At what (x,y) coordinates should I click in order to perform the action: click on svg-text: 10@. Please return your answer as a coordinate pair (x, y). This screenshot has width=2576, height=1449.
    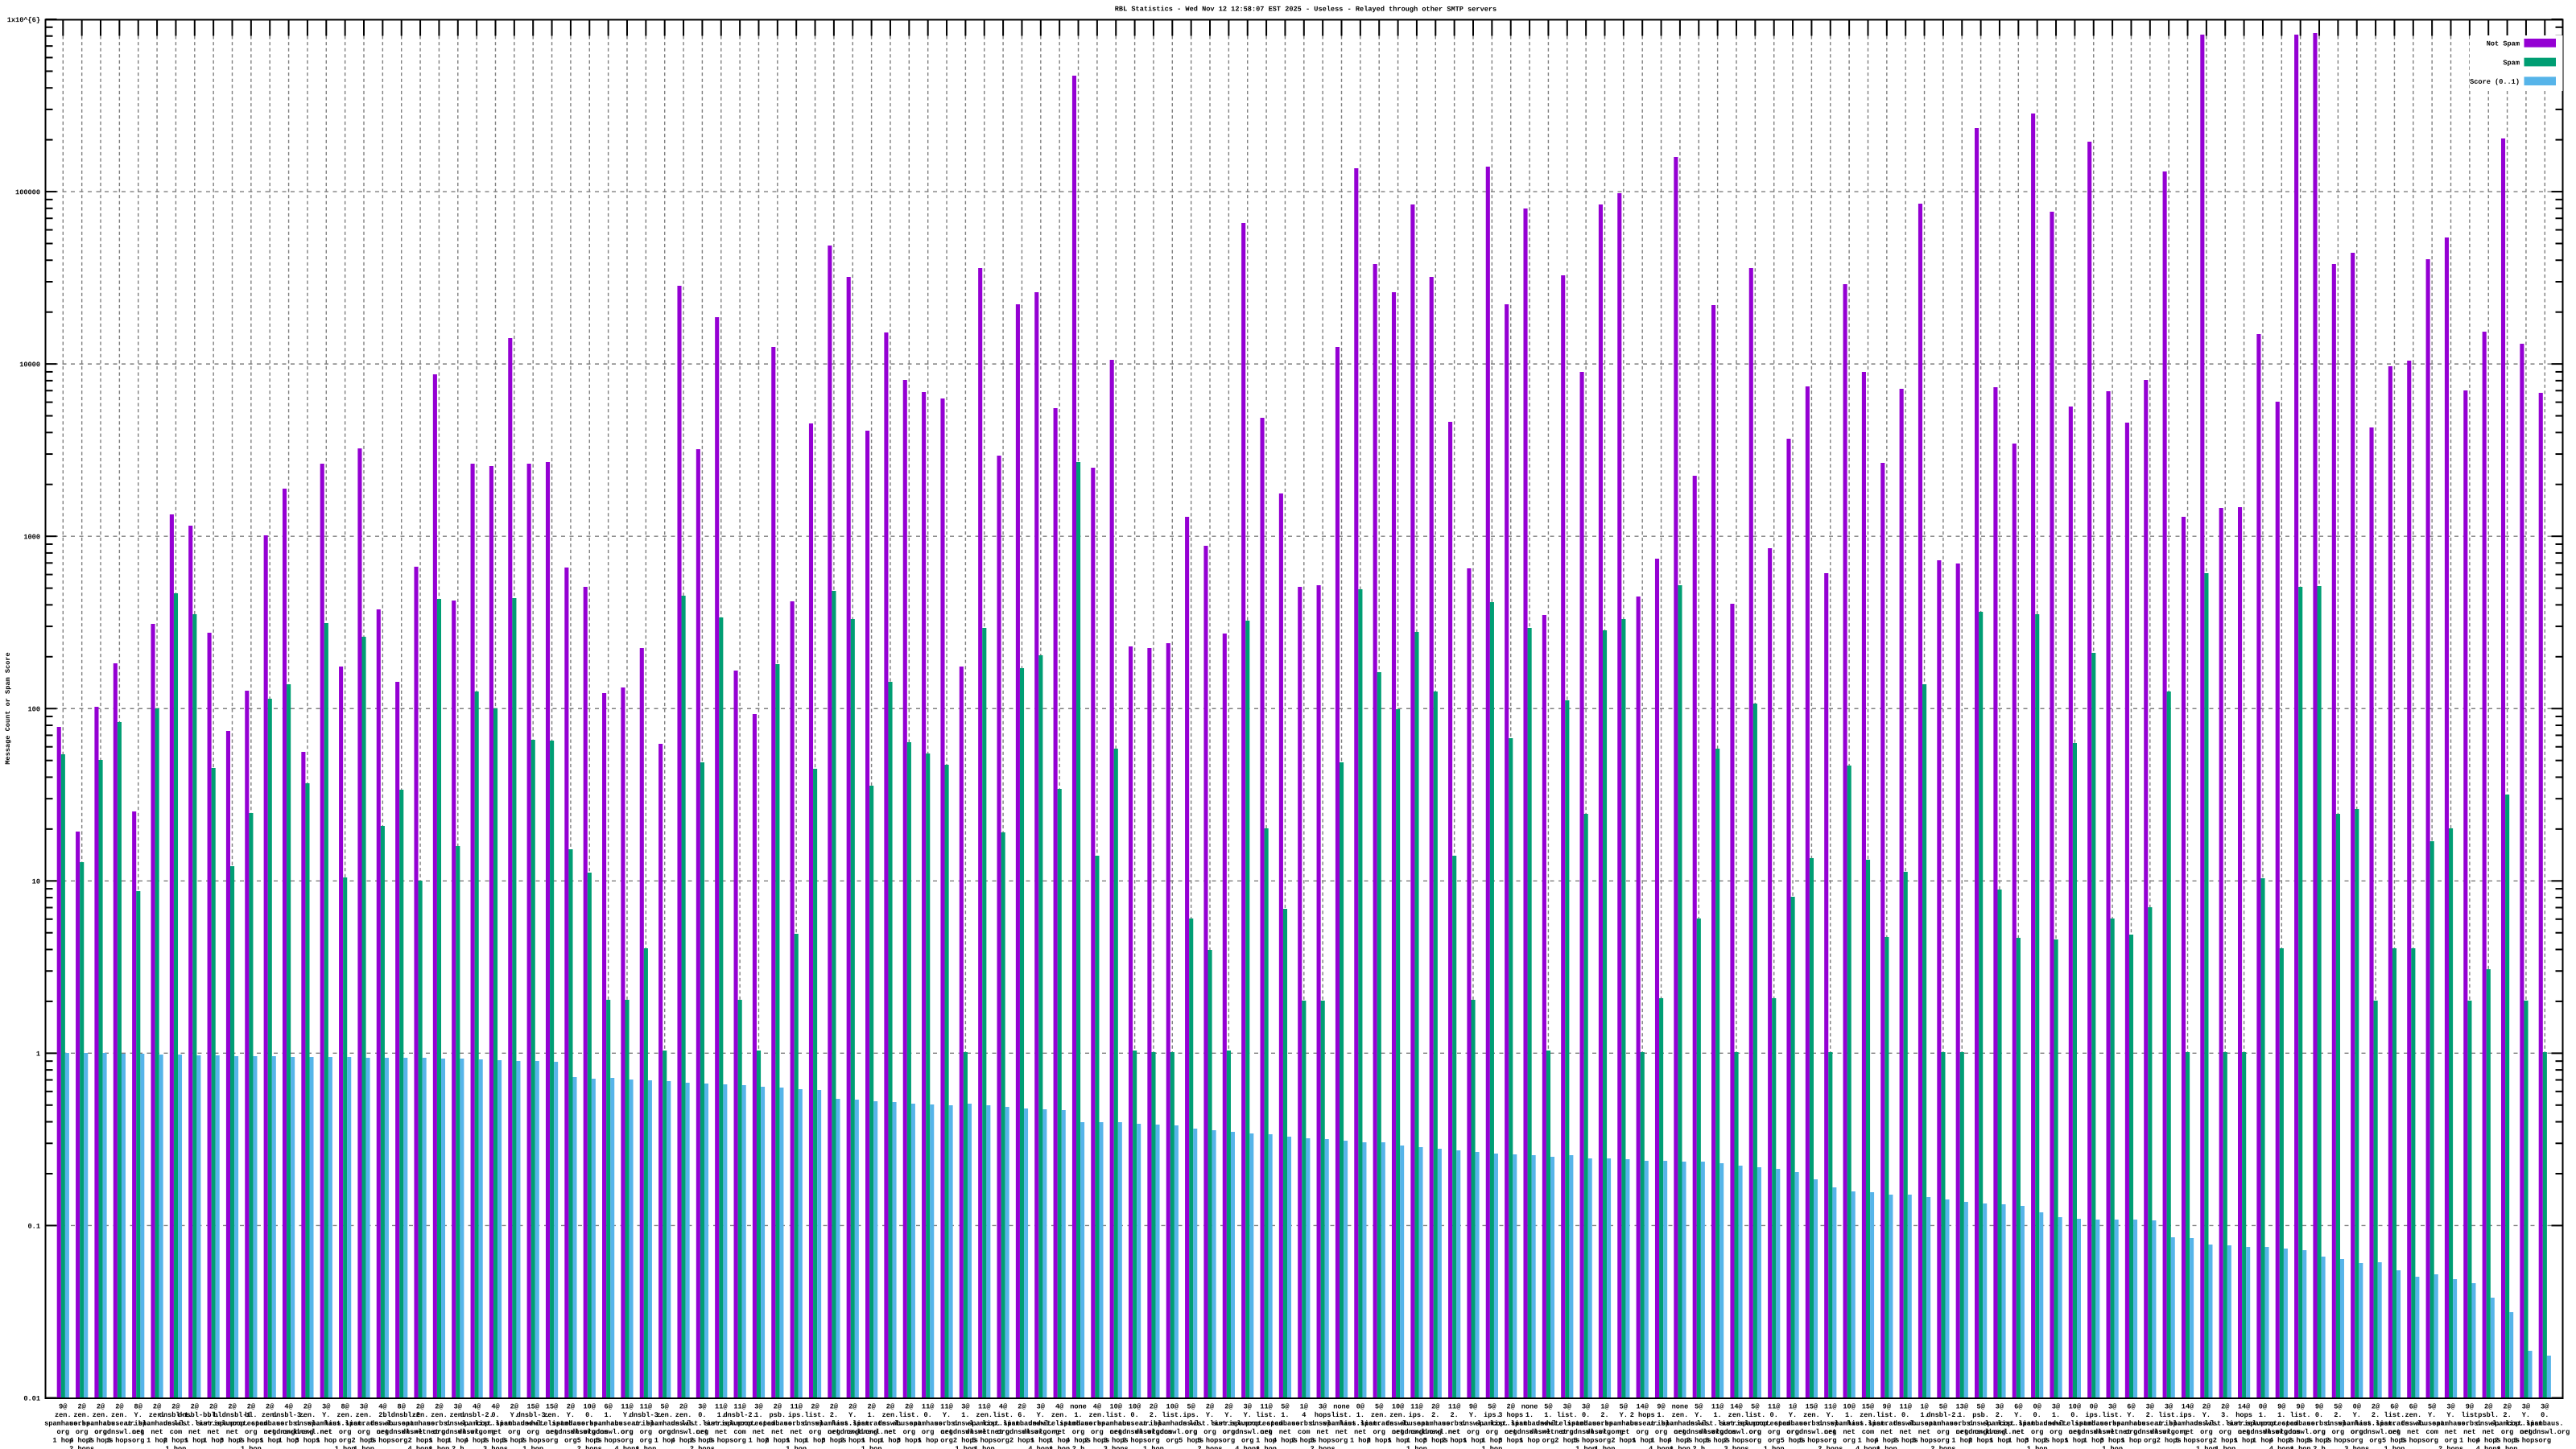
    Looking at the image, I should click on (2075, 1406).